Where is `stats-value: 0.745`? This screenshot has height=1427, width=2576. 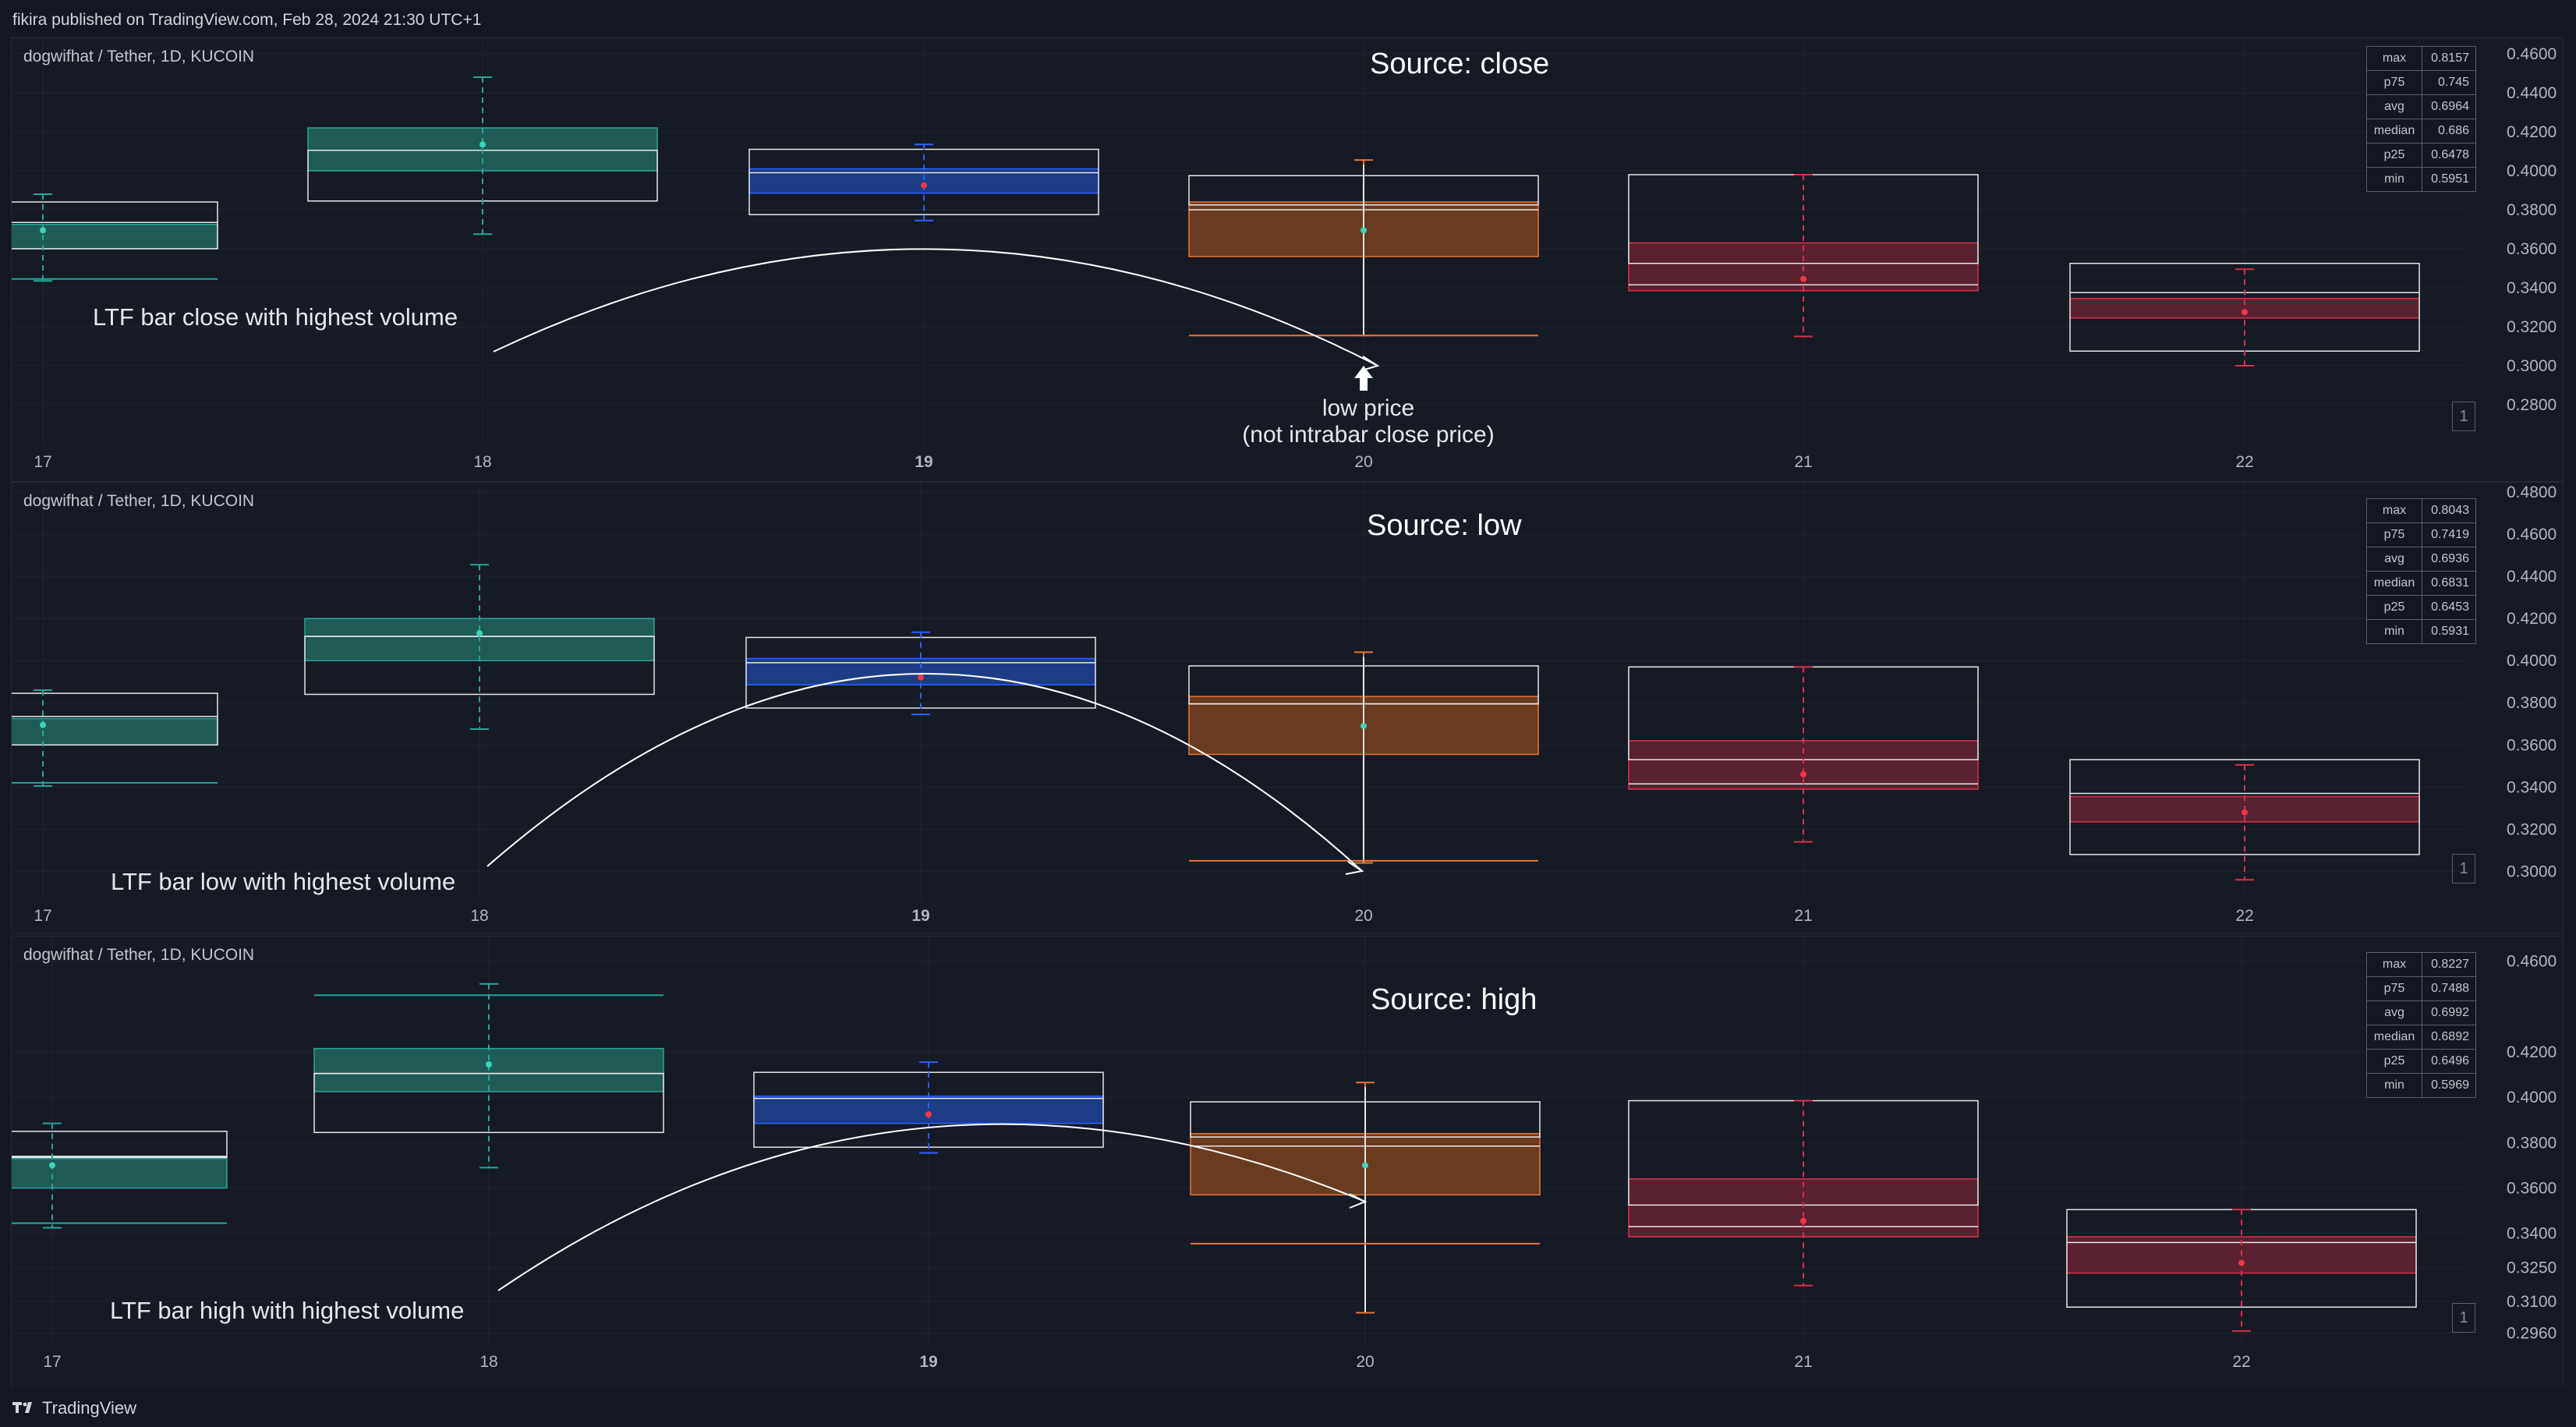 stats-value: 0.745 is located at coordinates (2449, 82).